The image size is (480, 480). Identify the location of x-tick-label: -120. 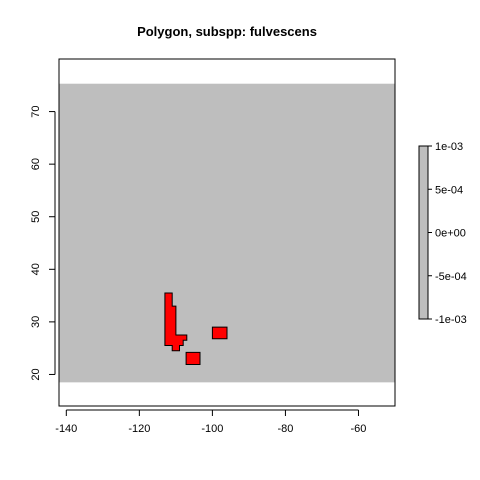
(139, 429).